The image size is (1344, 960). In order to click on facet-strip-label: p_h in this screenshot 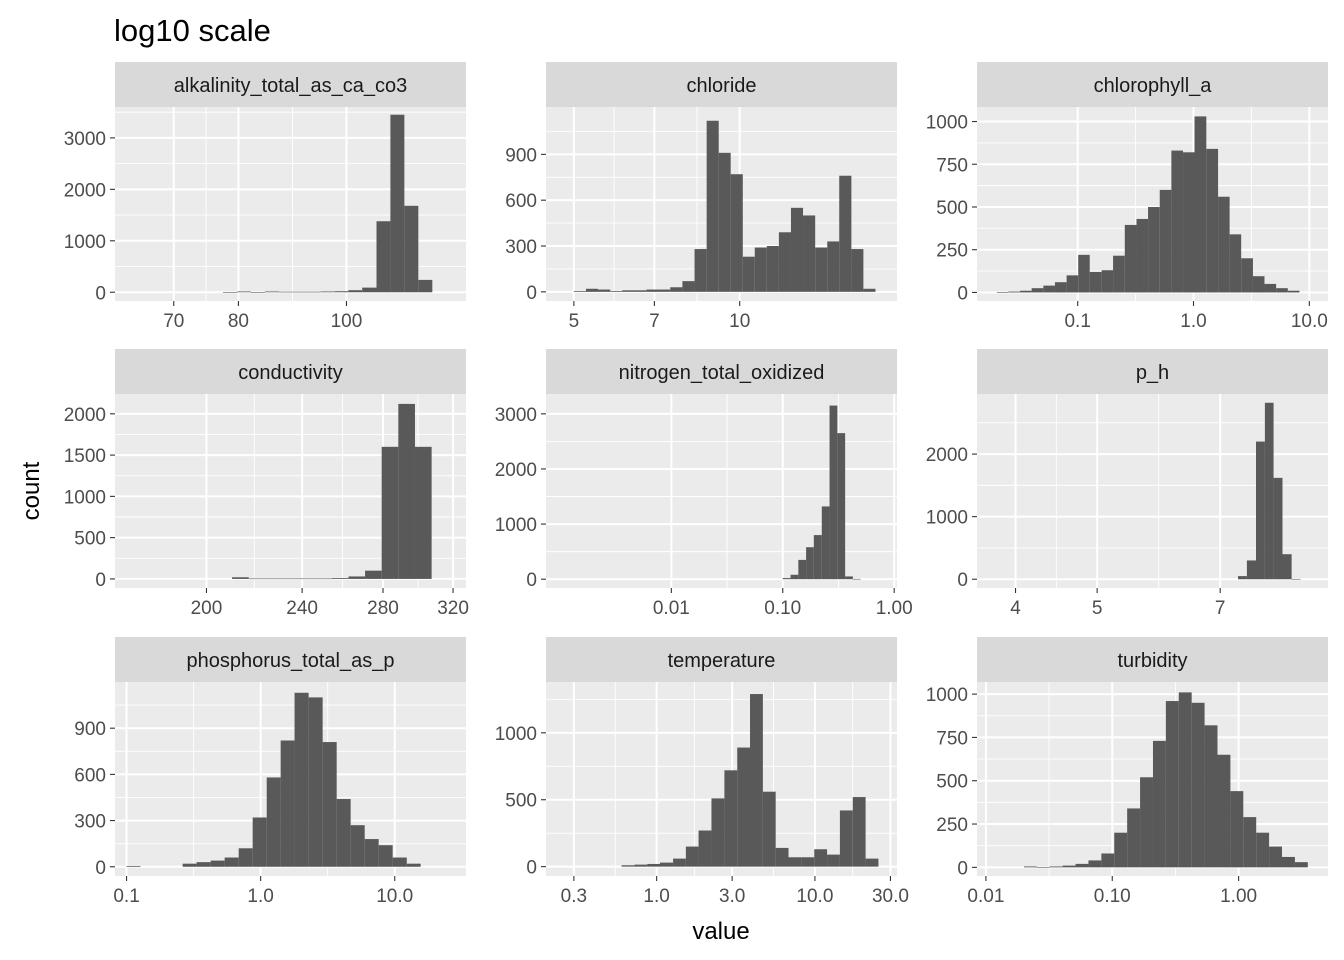, I will do `click(1152, 373)`.